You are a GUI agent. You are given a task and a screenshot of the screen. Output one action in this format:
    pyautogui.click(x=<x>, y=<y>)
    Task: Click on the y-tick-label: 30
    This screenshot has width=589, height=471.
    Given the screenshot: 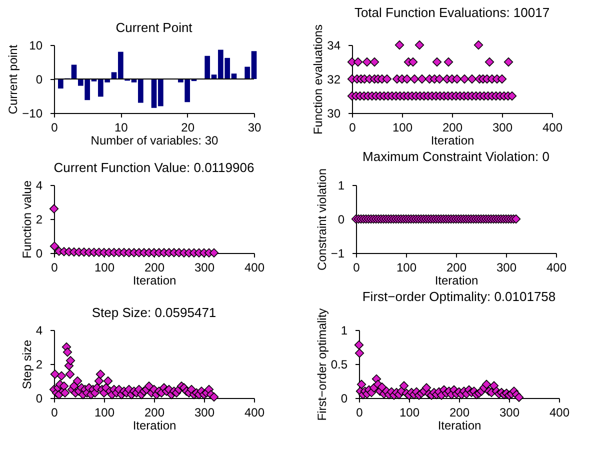 What is the action you would take?
    pyautogui.click(x=334, y=113)
    